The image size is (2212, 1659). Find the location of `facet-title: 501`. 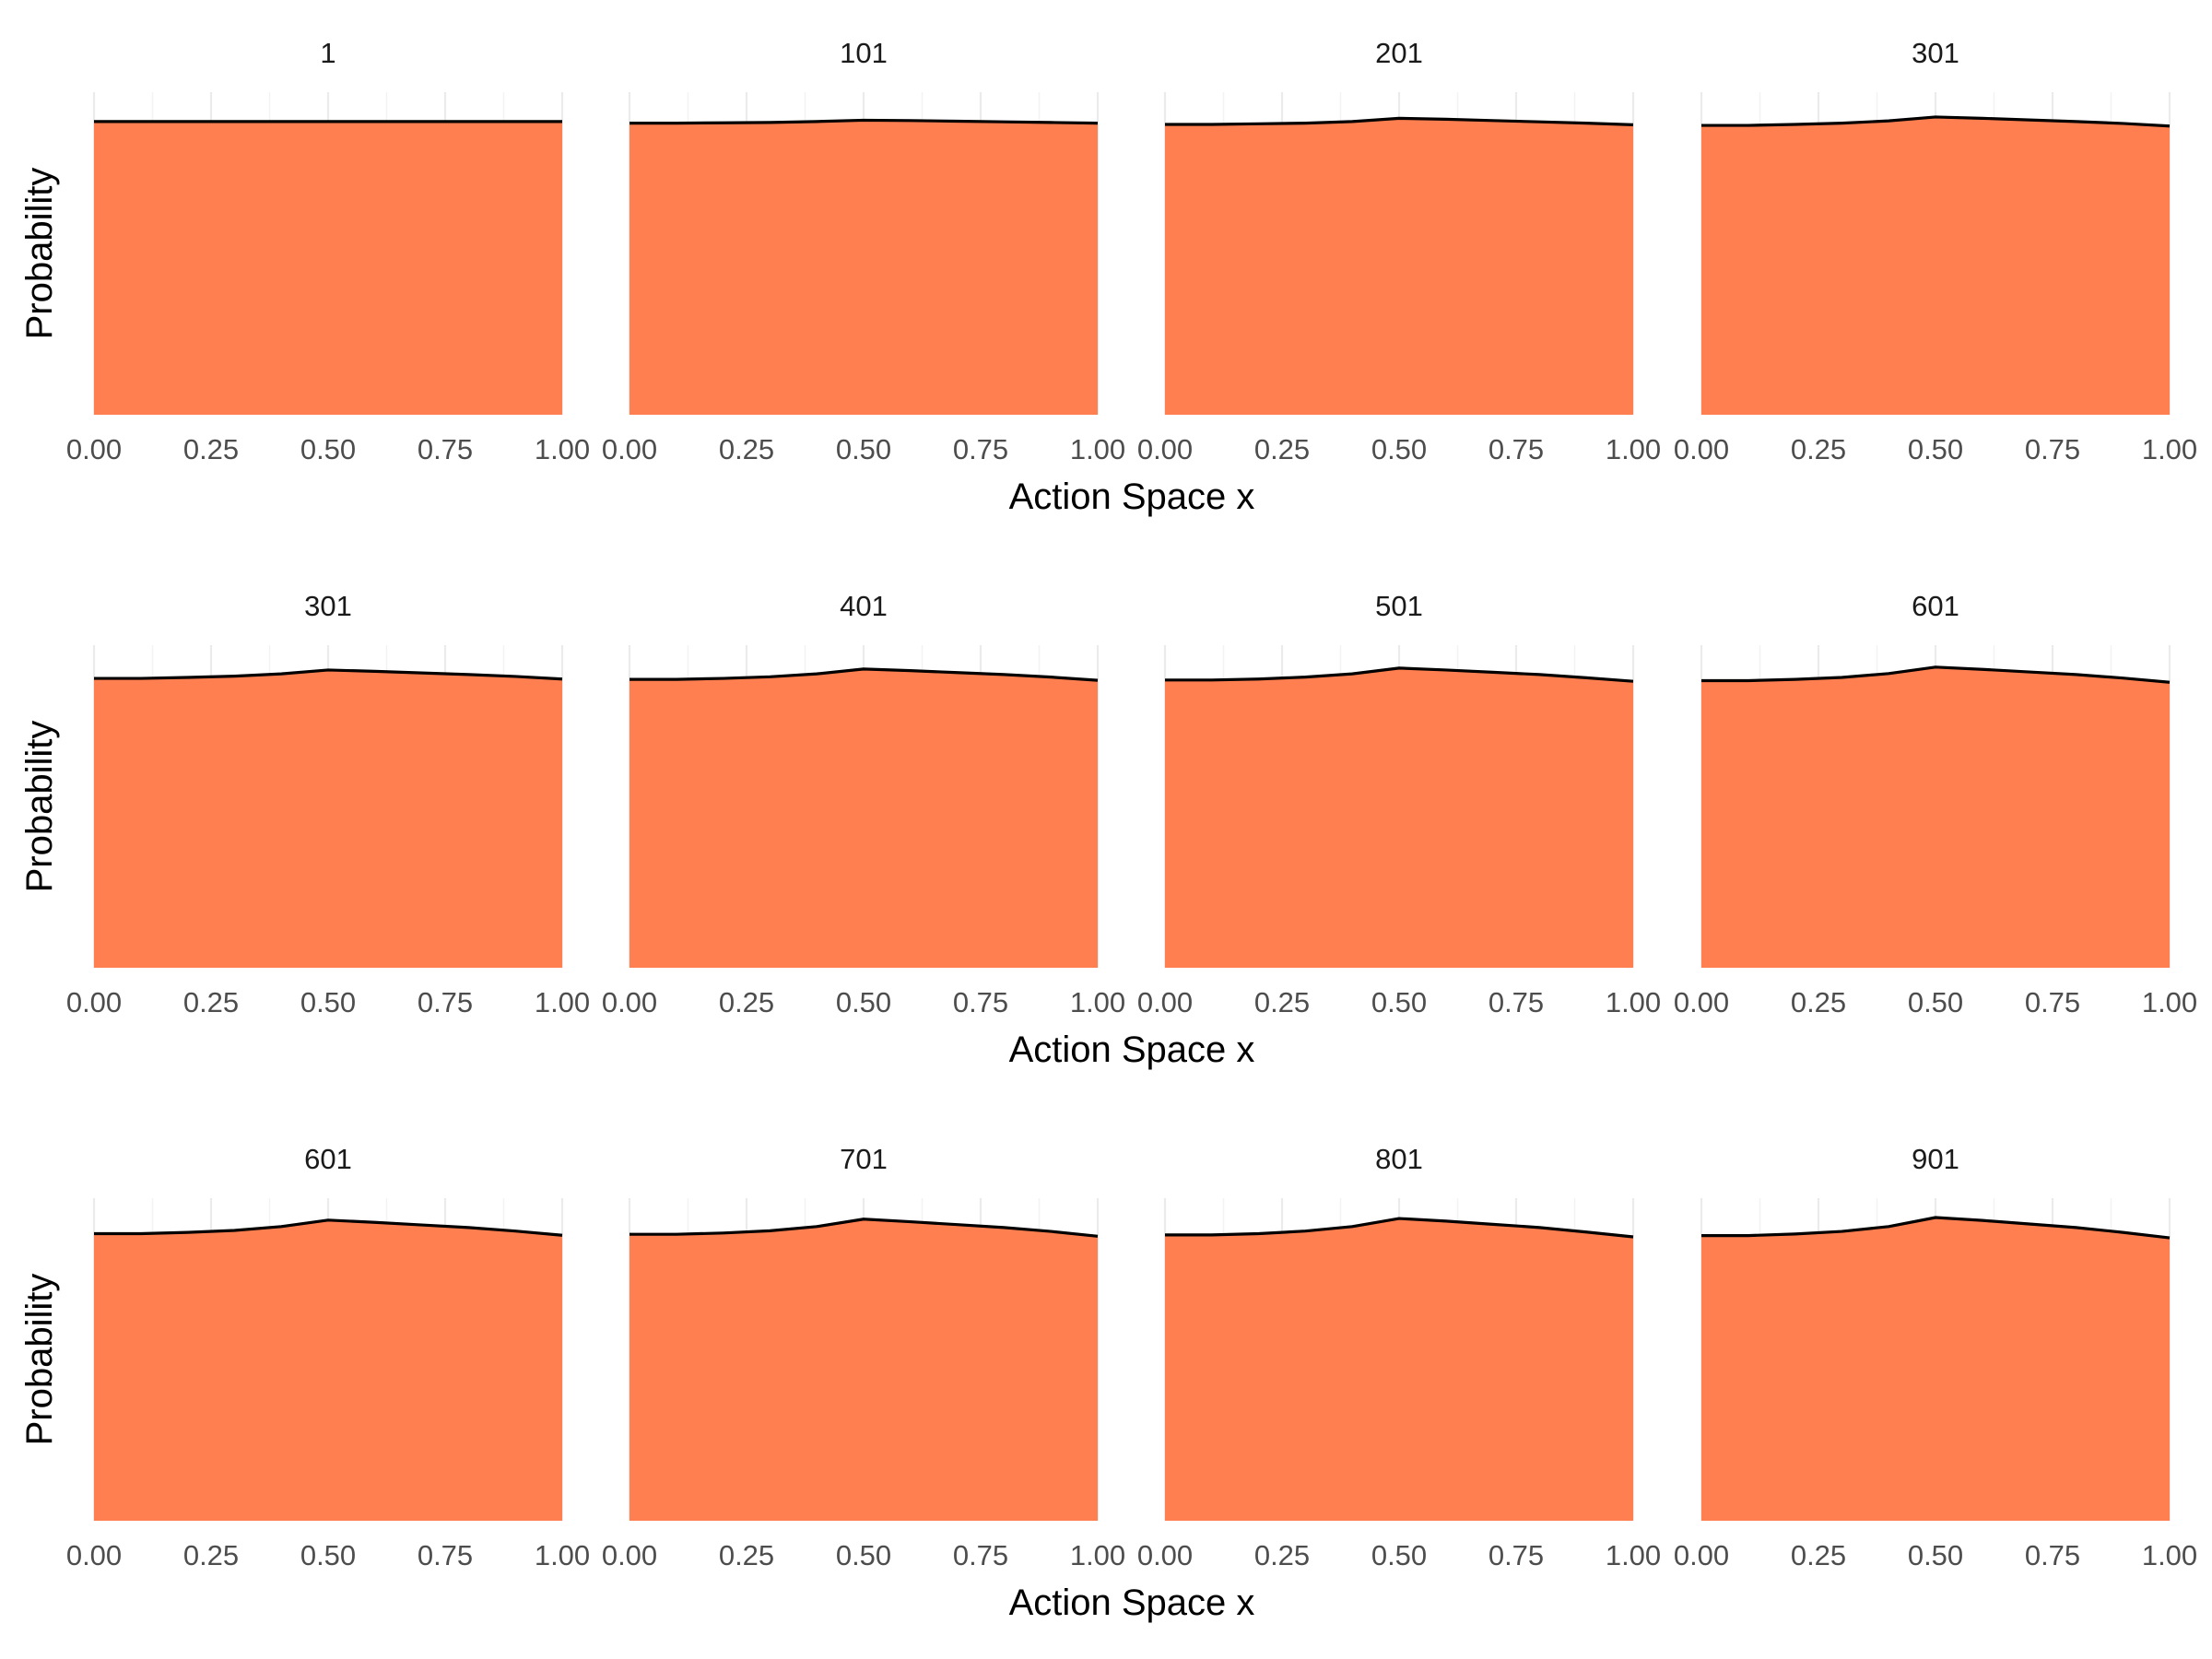

facet-title: 501 is located at coordinates (1399, 606).